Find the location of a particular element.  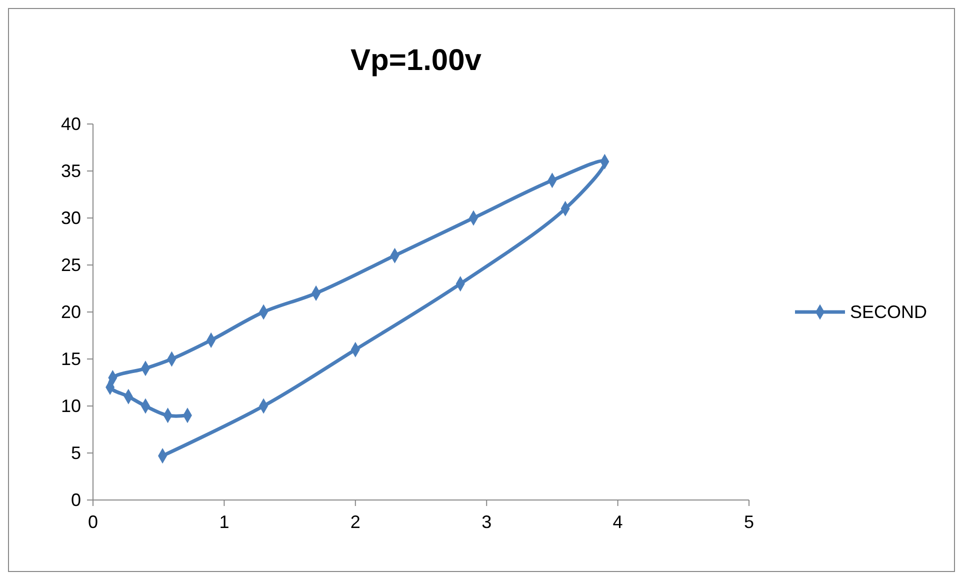

y-tick-label: 15 is located at coordinates (70, 359).